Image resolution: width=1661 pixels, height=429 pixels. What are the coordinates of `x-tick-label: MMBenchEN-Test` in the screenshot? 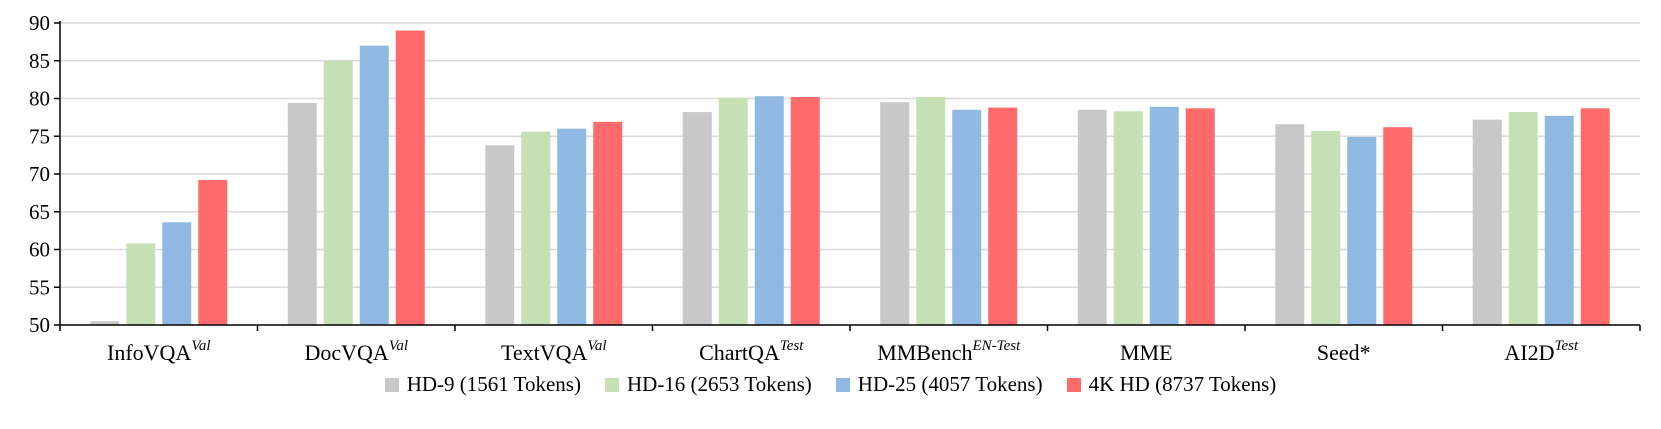 It's located at (949, 351).